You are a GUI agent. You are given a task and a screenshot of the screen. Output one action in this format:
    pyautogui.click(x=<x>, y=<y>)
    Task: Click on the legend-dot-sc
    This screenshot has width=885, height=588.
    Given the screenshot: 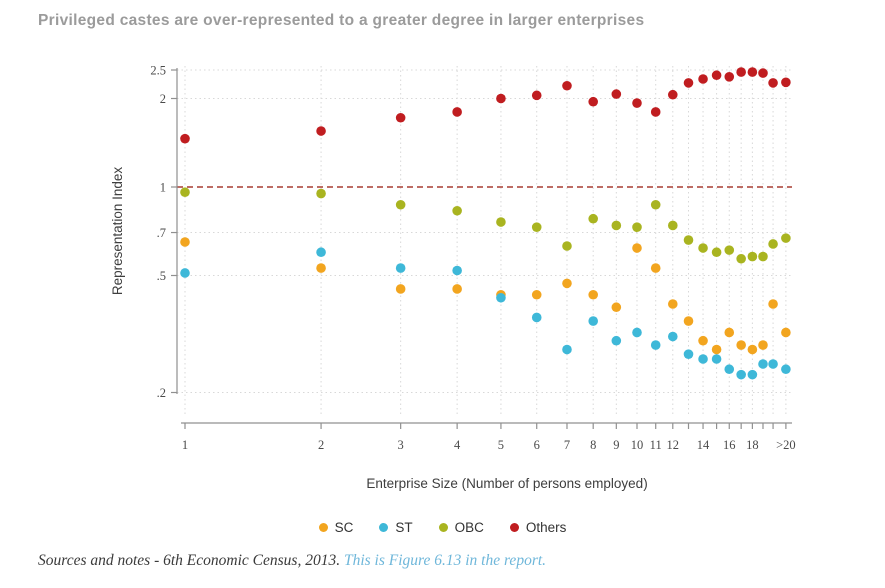 What is the action you would take?
    pyautogui.click(x=323, y=527)
    